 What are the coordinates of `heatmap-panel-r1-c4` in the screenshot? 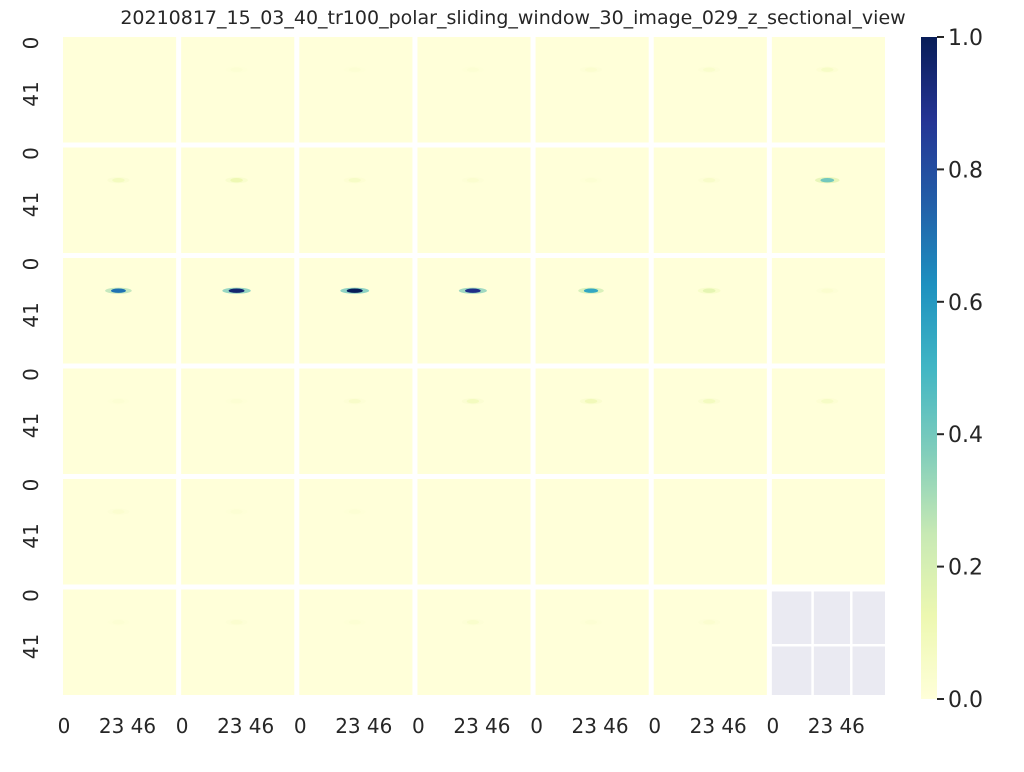 It's located at (592, 200).